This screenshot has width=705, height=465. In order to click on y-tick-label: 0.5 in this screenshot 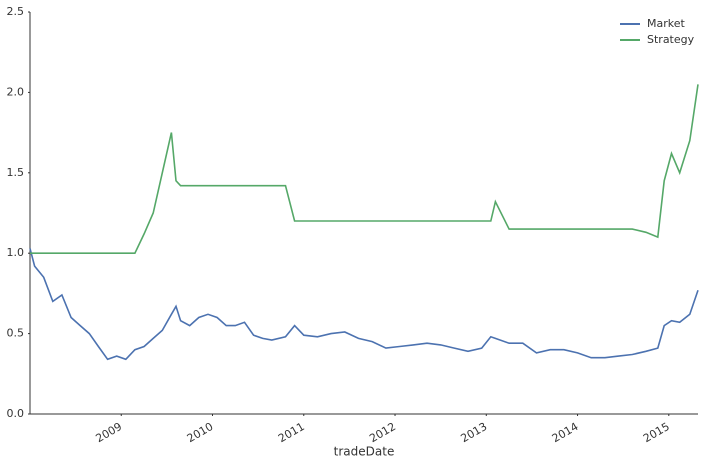, I will do `click(16, 333)`.